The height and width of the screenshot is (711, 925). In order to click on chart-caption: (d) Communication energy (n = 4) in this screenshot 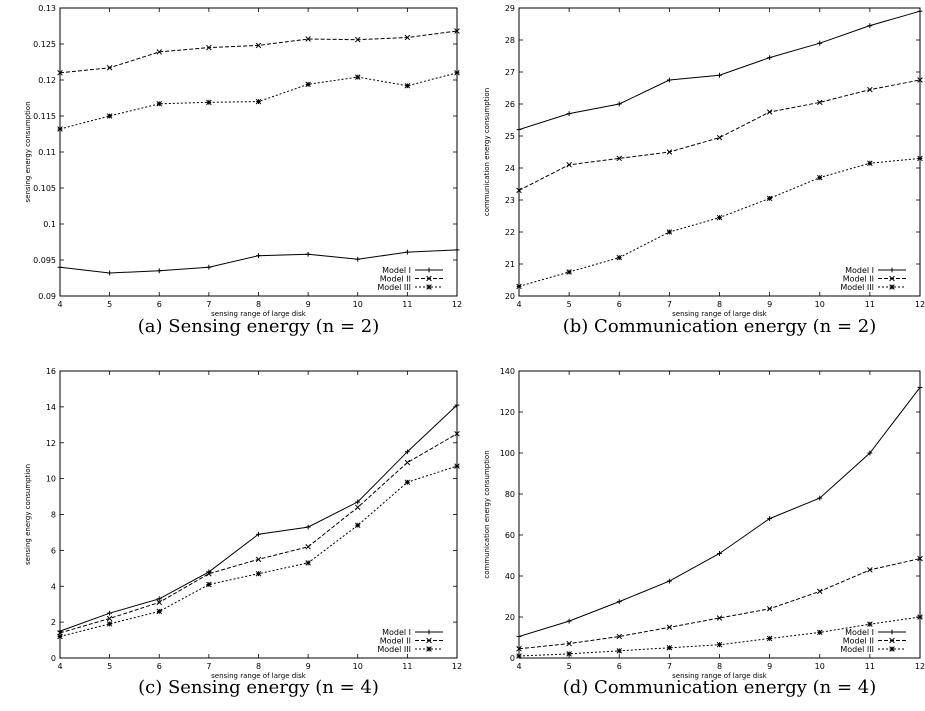, I will do `click(719, 687)`.